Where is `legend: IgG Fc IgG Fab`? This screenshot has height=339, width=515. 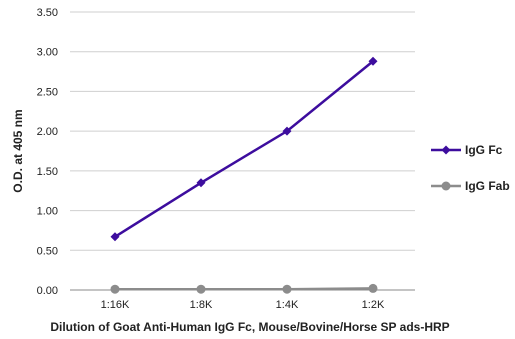
legend: IgG Fc IgG Fab is located at coordinates (470, 168).